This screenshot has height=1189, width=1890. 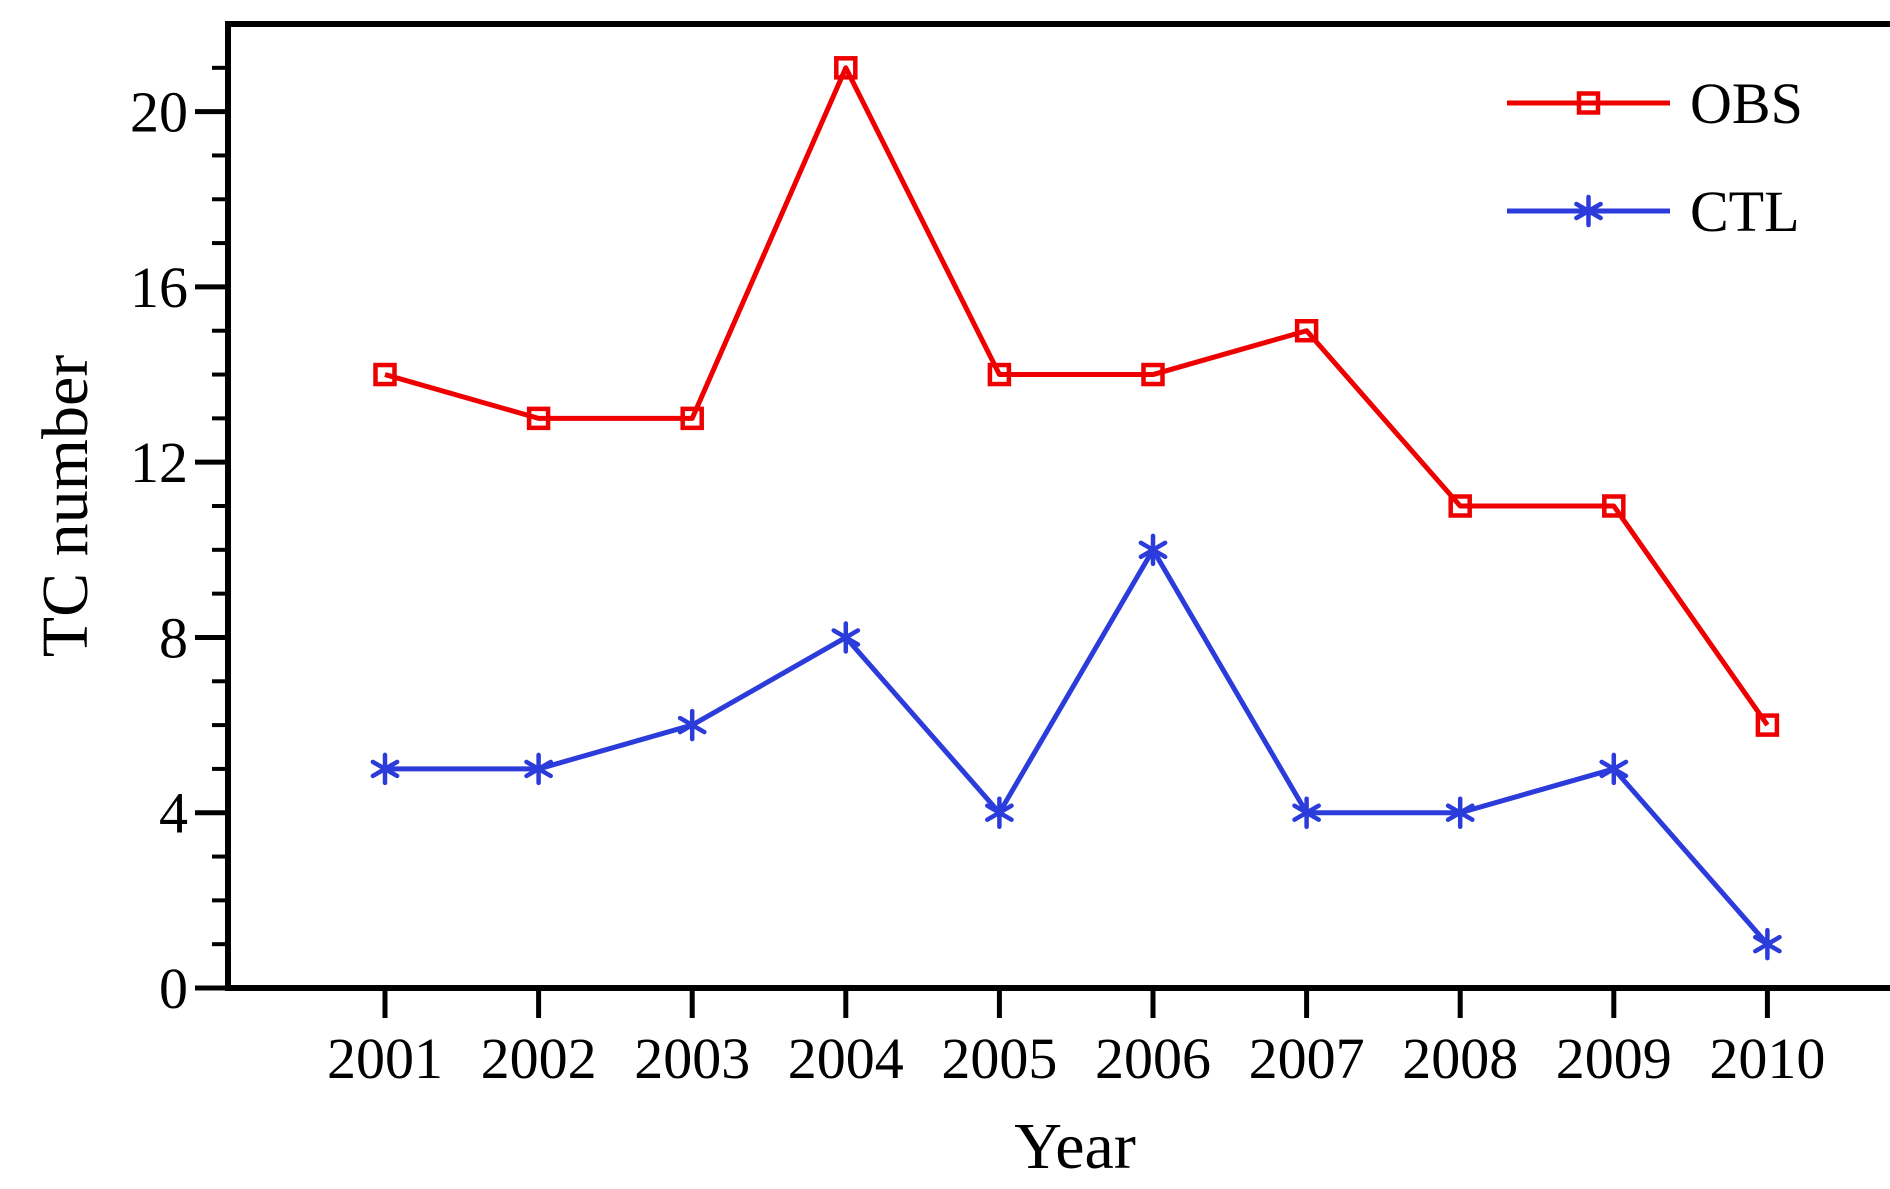 What do you see at coordinates (1460, 812) in the screenshot?
I see `marker-ctl-2008` at bounding box center [1460, 812].